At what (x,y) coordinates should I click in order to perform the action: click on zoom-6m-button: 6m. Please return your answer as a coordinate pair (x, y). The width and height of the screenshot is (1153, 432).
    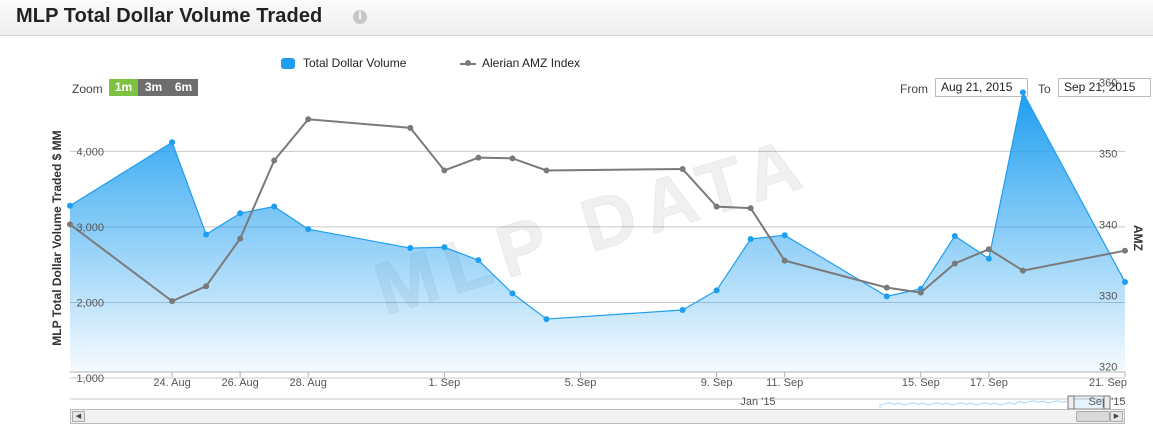
    Looking at the image, I should click on (183, 87).